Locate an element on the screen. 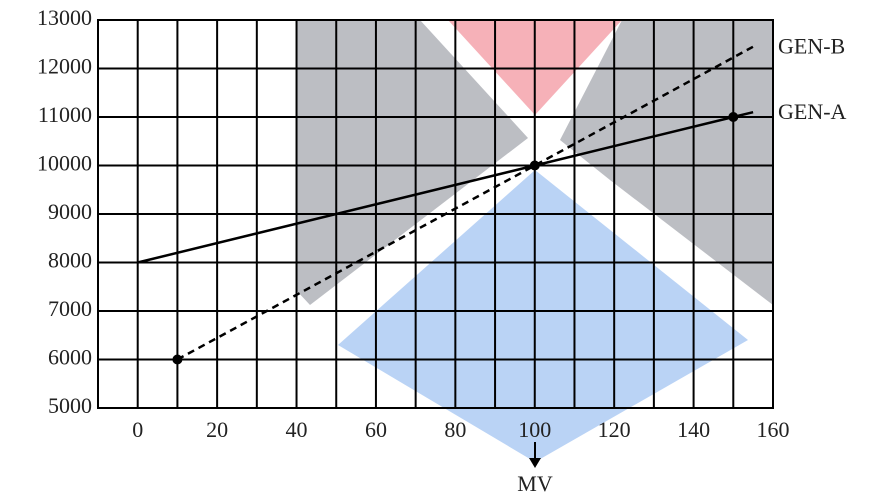 The image size is (873, 499). x-tick-label: 80 is located at coordinates (455, 429).